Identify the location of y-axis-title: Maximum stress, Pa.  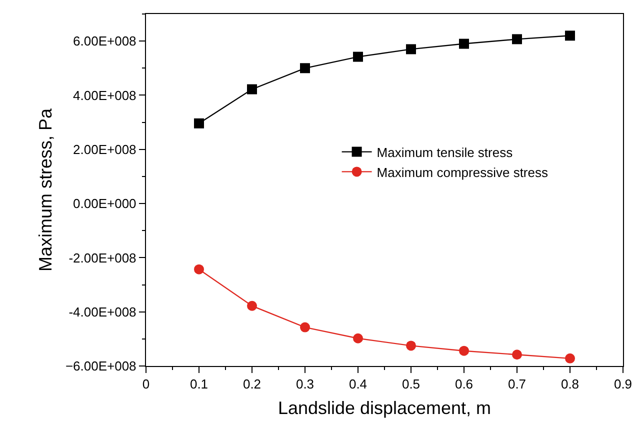
(46, 190).